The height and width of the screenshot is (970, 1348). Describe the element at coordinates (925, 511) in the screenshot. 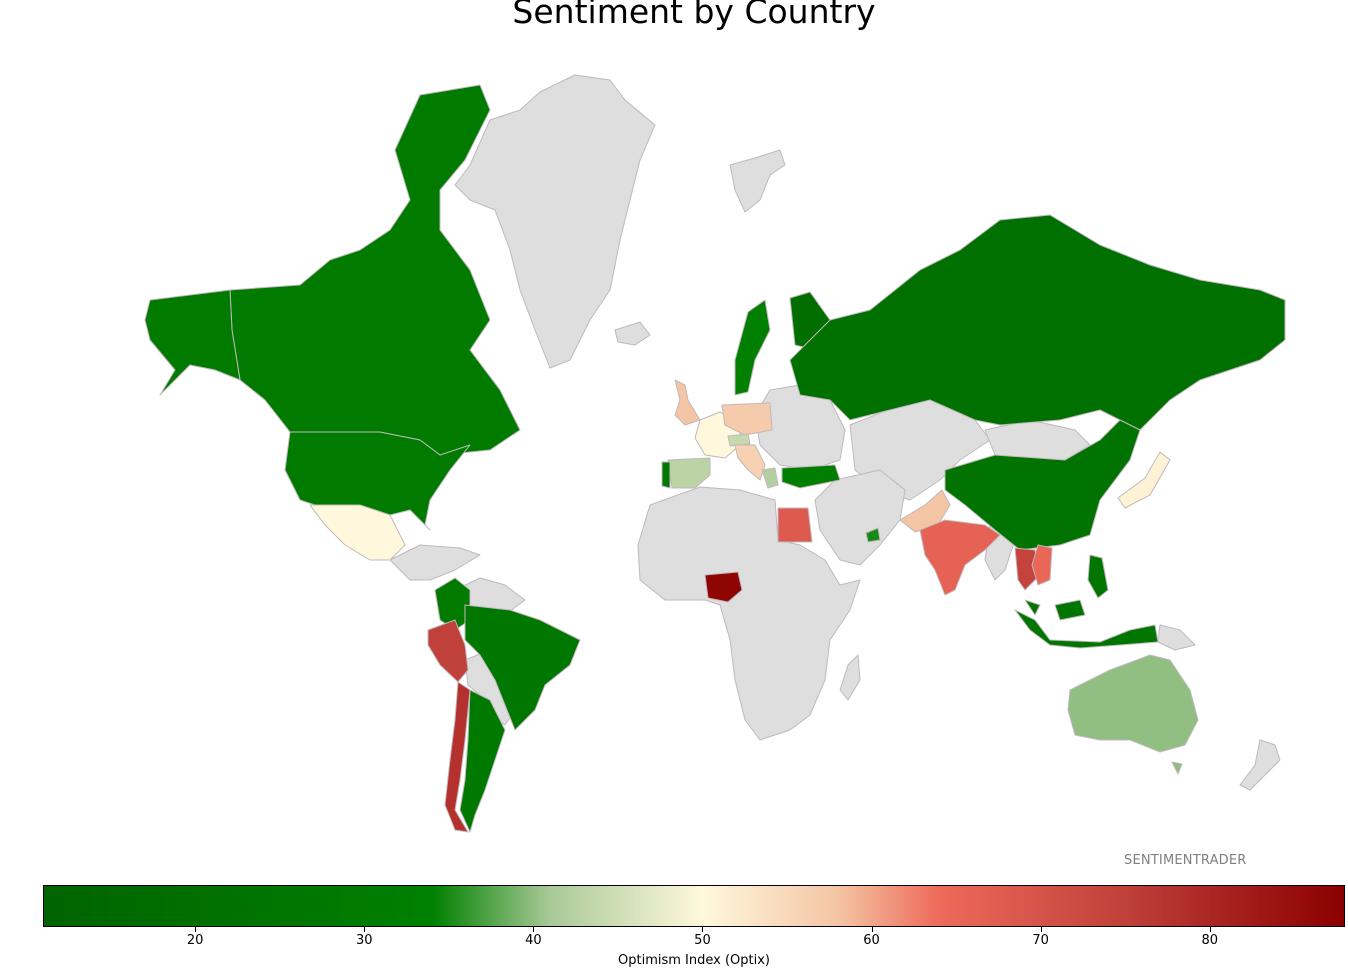

I see `country-pakistan` at that location.